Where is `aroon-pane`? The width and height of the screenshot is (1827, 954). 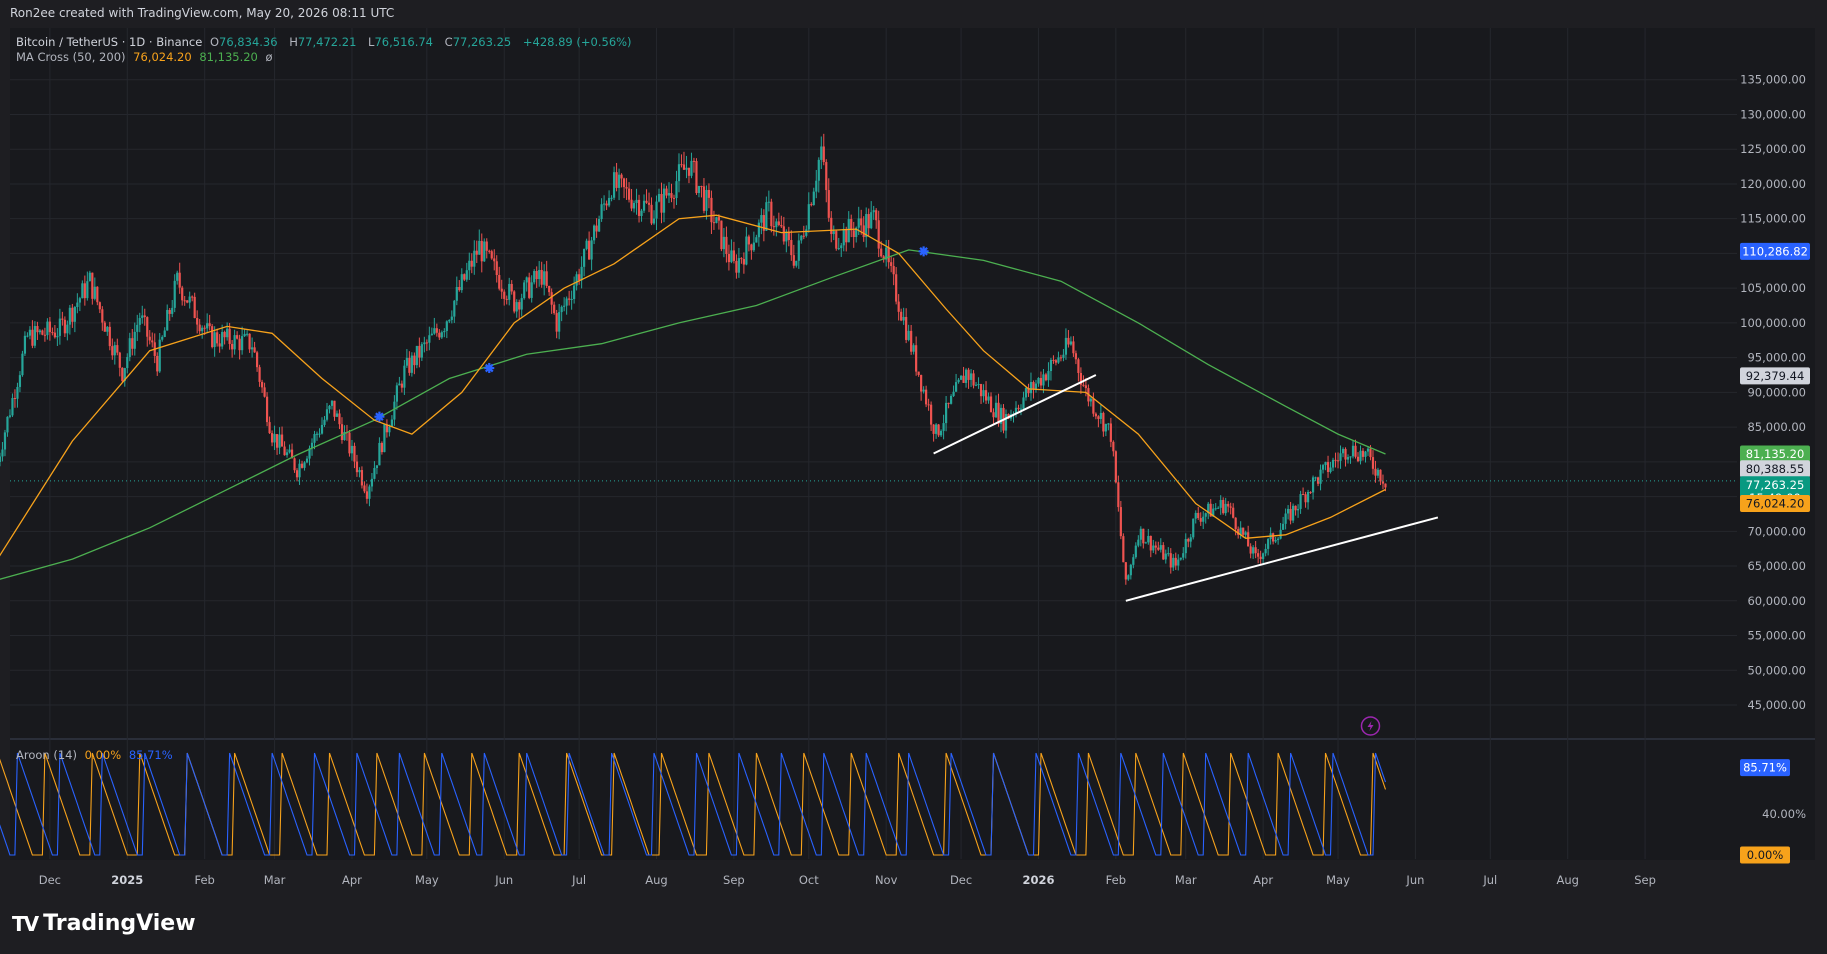 aroon-pane is located at coordinates (912, 800).